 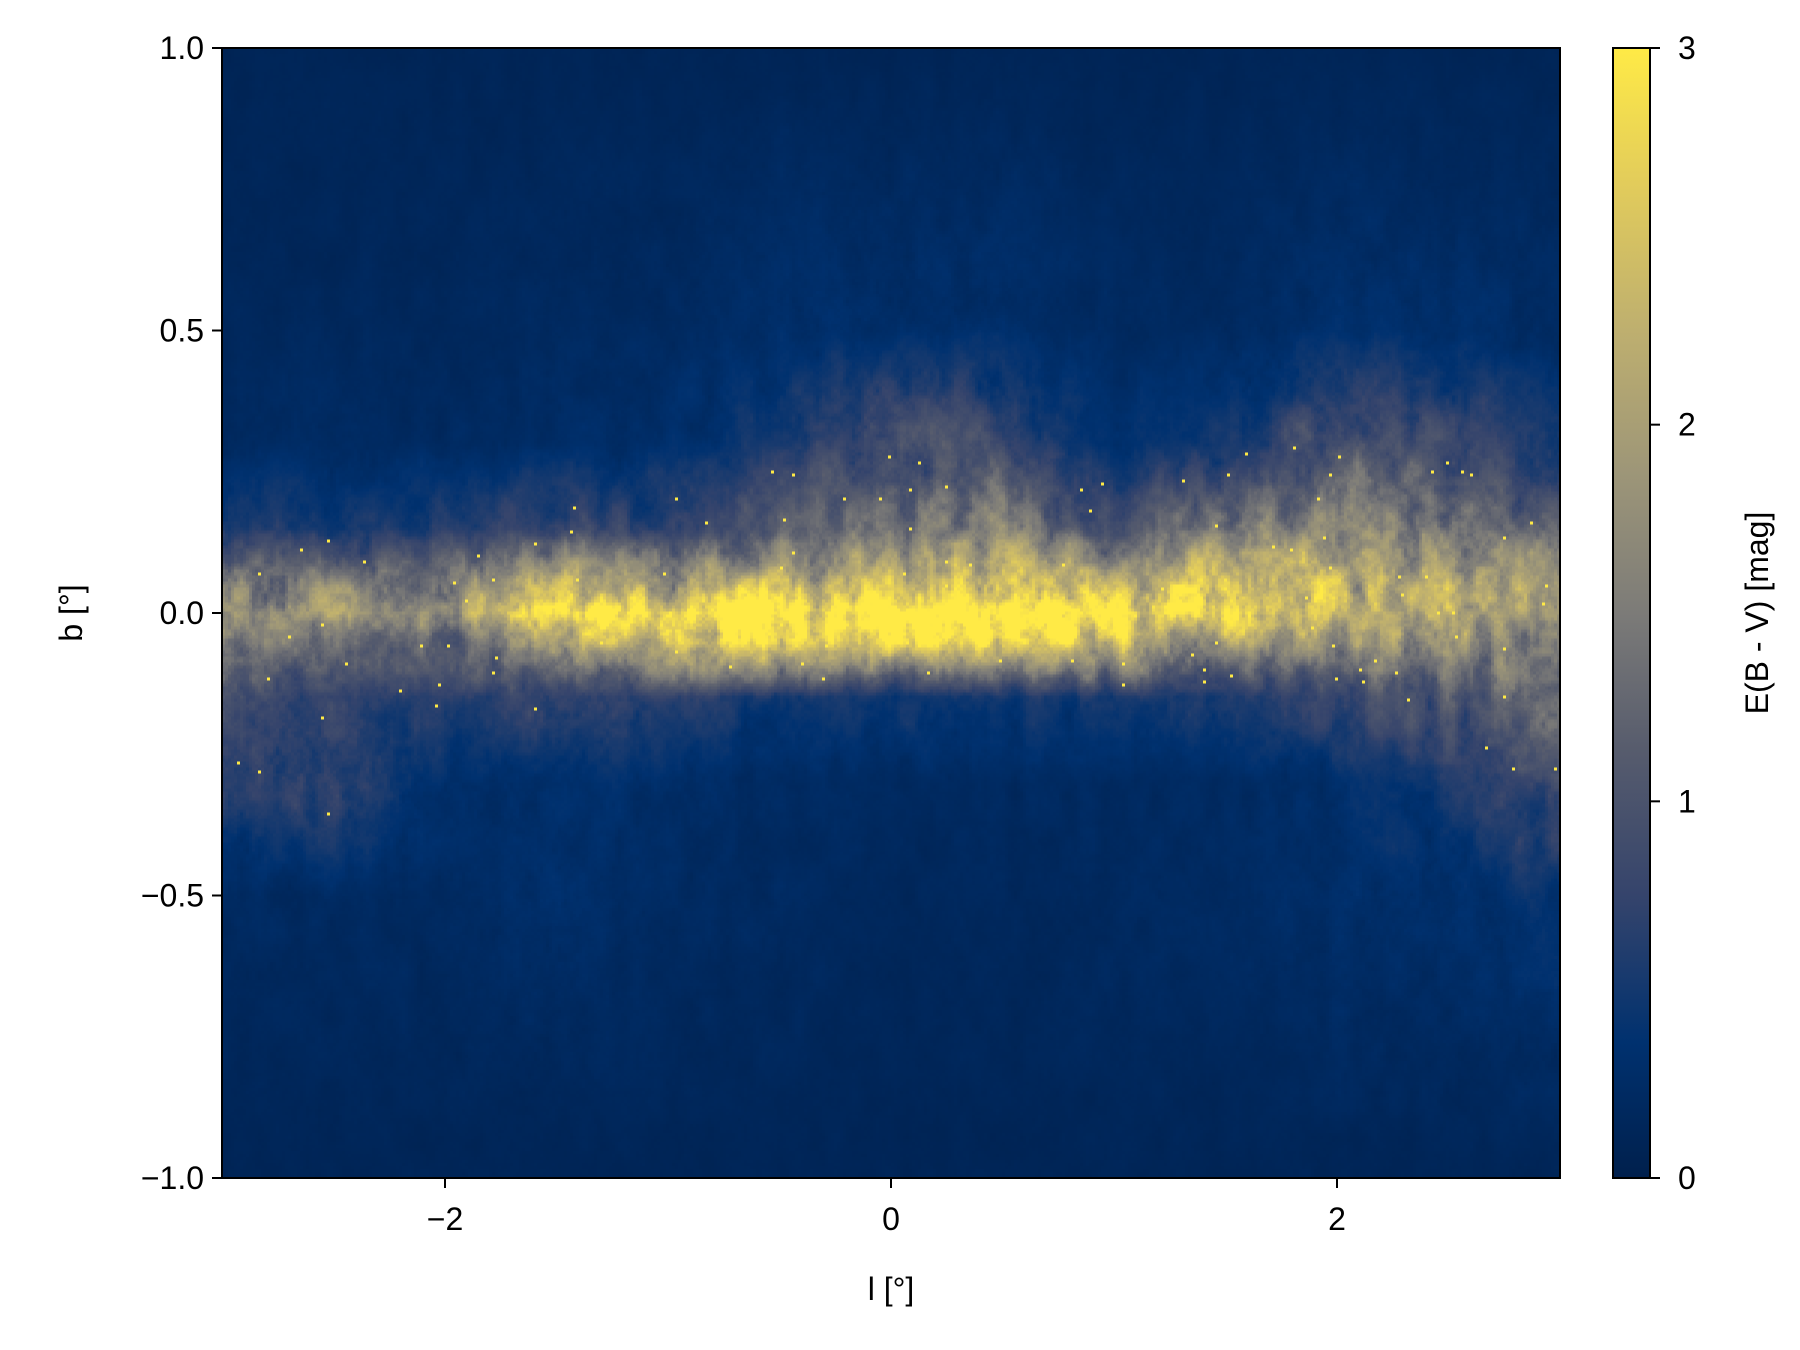 What do you see at coordinates (1673, 613) in the screenshot?
I see `colorbar-axis: 0 1 2 3` at bounding box center [1673, 613].